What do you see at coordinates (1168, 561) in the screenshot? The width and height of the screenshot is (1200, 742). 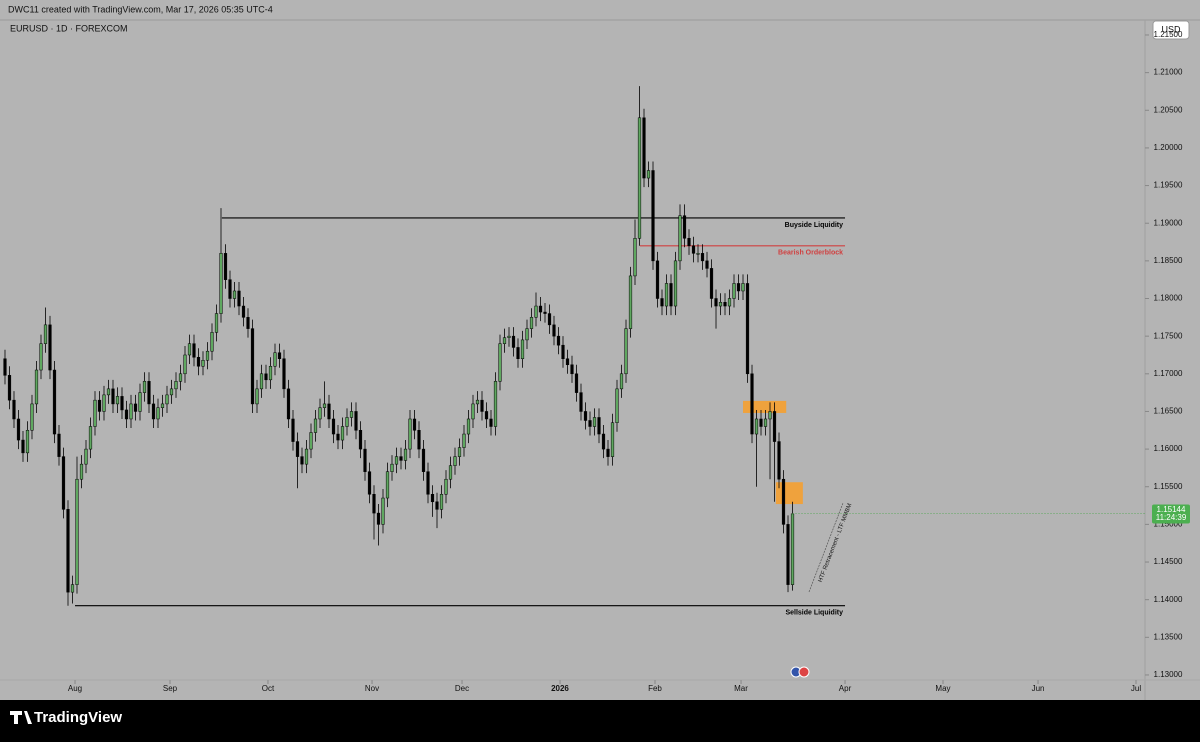 I see `y-tick-label: 1.14500` at bounding box center [1168, 561].